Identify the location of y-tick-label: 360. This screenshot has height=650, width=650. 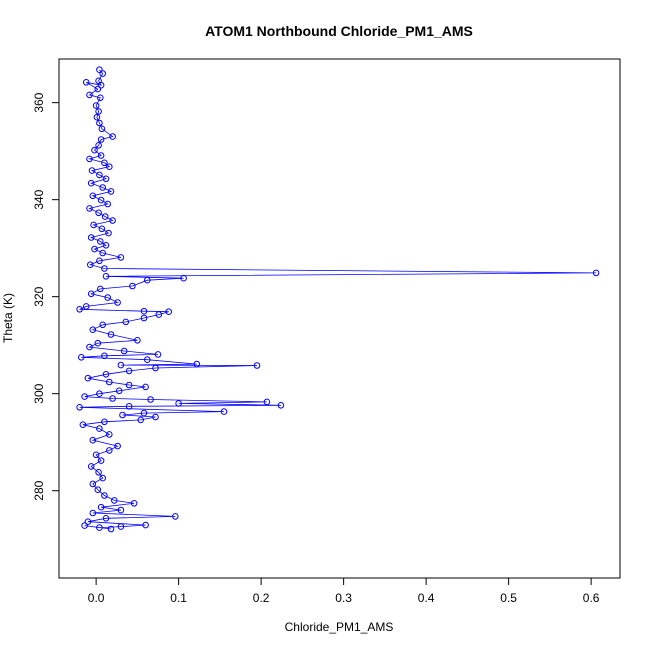
(39, 102).